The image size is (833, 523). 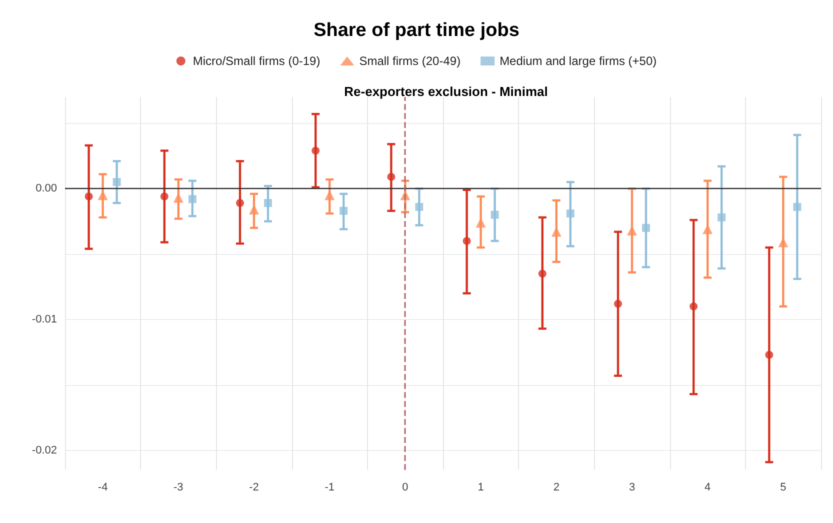 What do you see at coordinates (578, 61) in the screenshot?
I see `legend-label: Medium and large firms (+50)` at bounding box center [578, 61].